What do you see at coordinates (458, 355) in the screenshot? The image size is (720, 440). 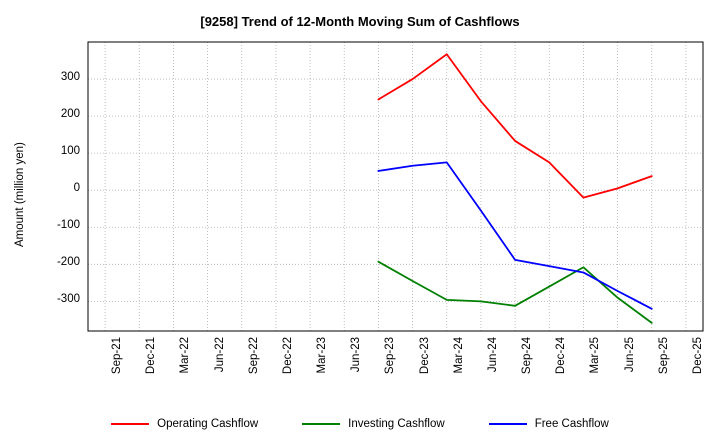 I see `x-tick-label: Mar-24` at bounding box center [458, 355].